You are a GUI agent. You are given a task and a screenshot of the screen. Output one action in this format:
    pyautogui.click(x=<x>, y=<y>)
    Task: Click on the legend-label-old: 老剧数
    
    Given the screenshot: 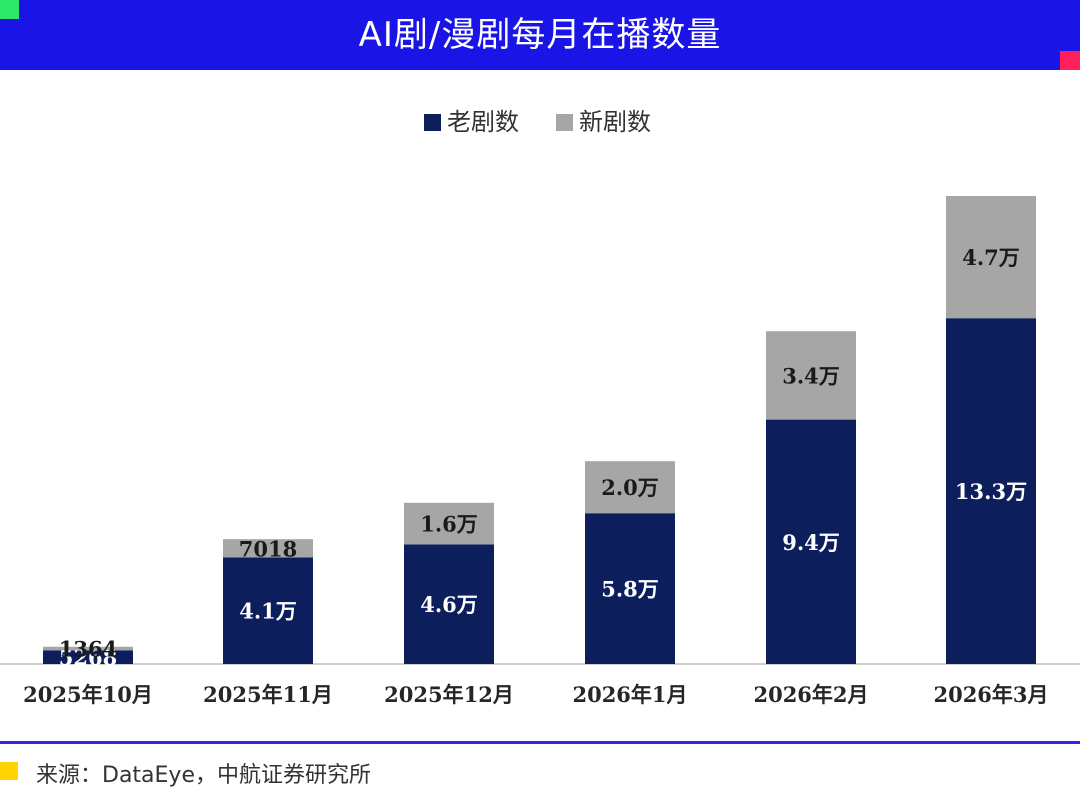 What is the action you would take?
    pyautogui.click(x=483, y=122)
    